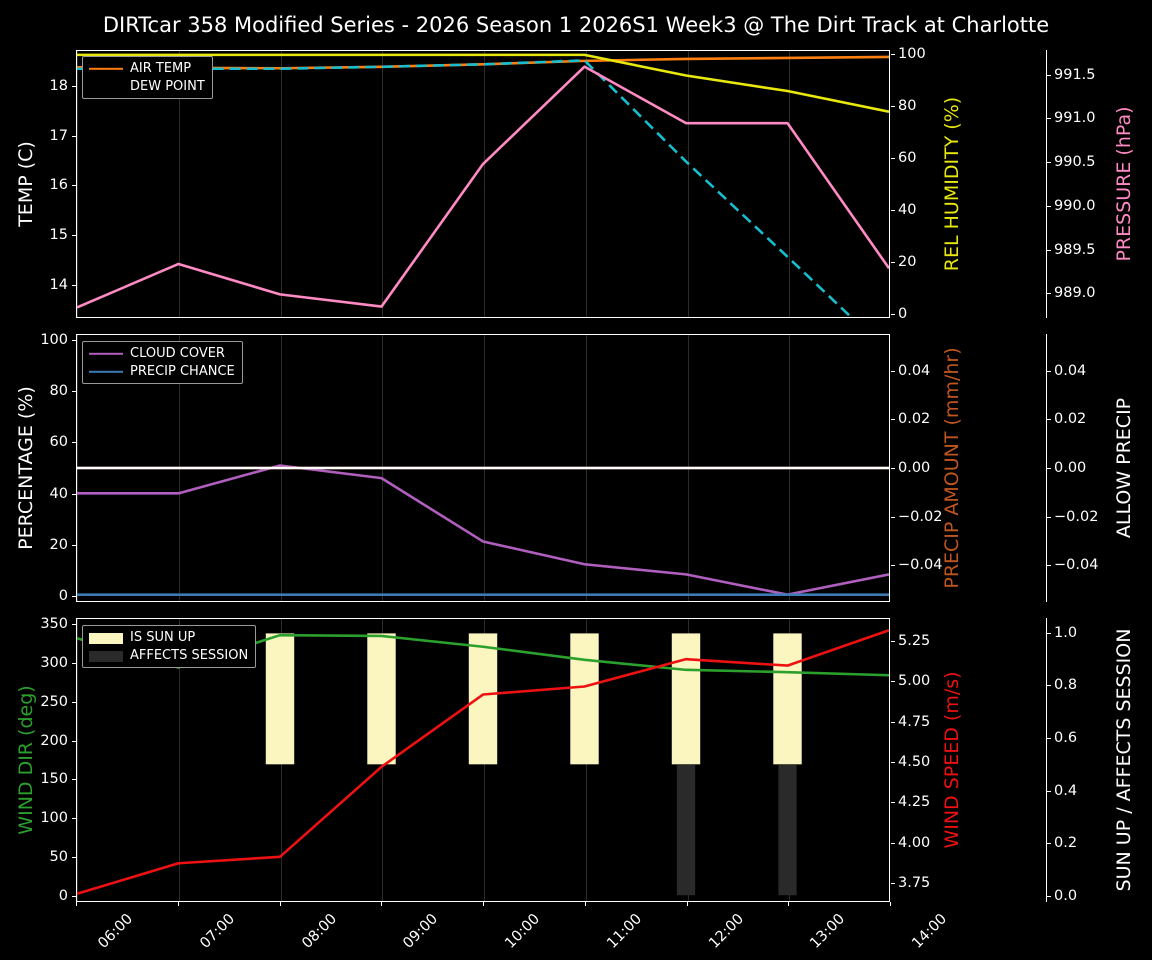 The width and height of the screenshot is (1152, 960). Describe the element at coordinates (26, 760) in the screenshot. I see `axis-title-wind_dir: WIND DIR (deg)` at that location.